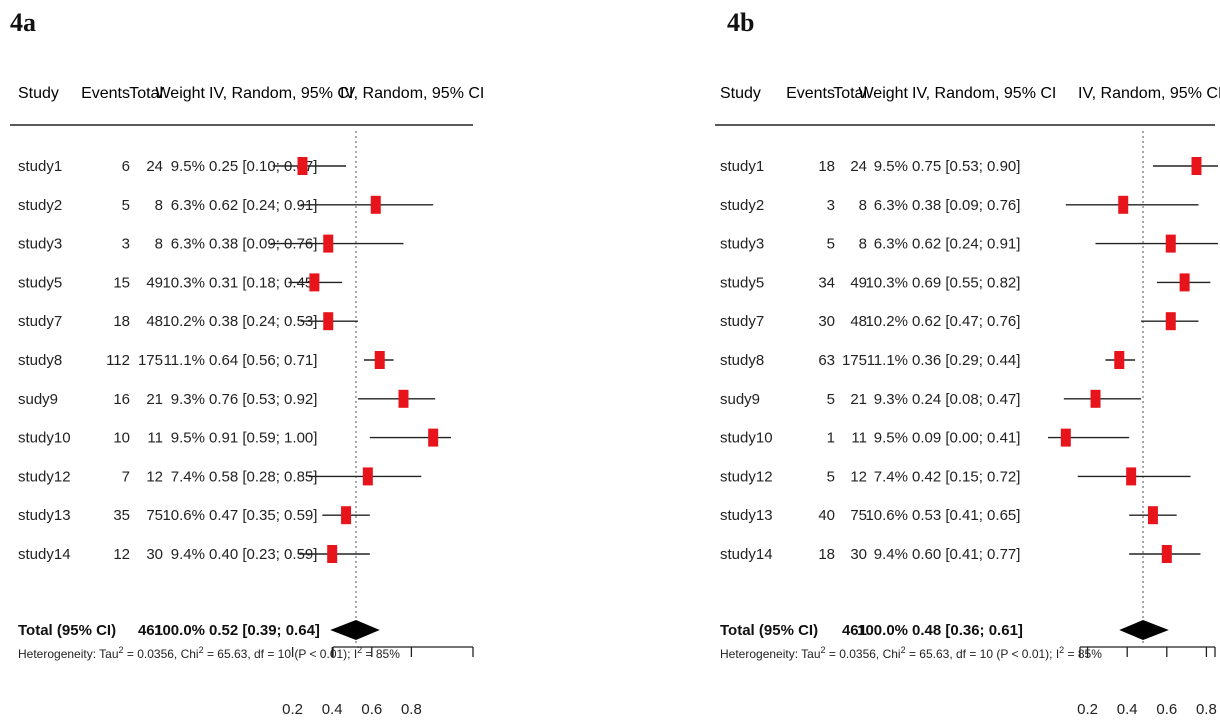  I want to click on study-events: 12, so click(121, 554).